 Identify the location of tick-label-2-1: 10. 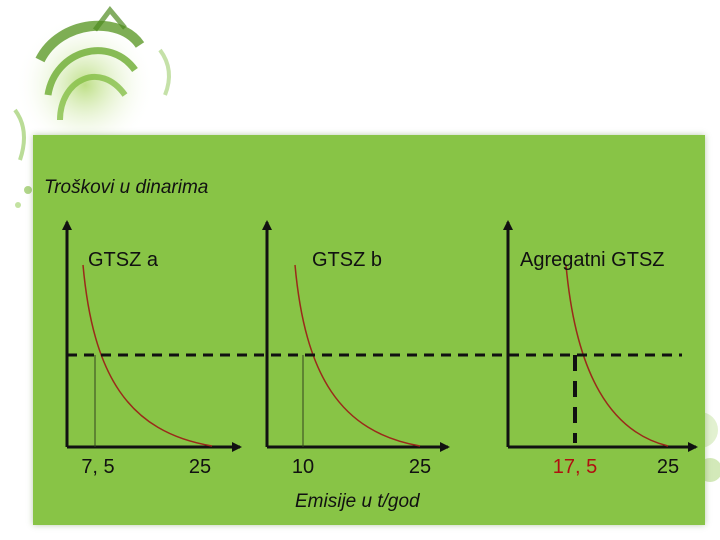
(303, 467).